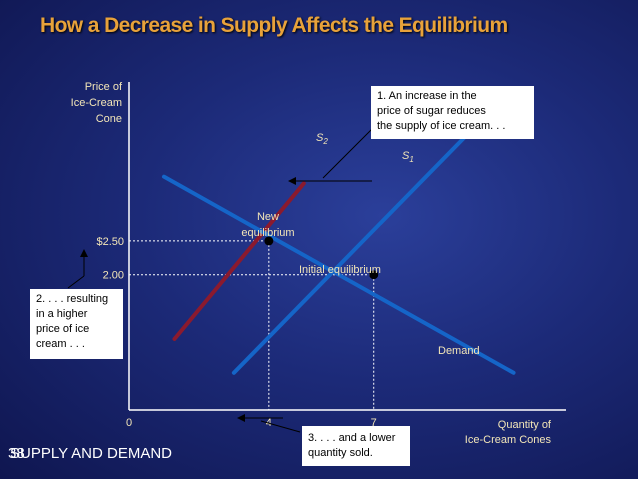  What do you see at coordinates (431, 111) in the screenshot?
I see `callout1-line: price of sugar reduces` at bounding box center [431, 111].